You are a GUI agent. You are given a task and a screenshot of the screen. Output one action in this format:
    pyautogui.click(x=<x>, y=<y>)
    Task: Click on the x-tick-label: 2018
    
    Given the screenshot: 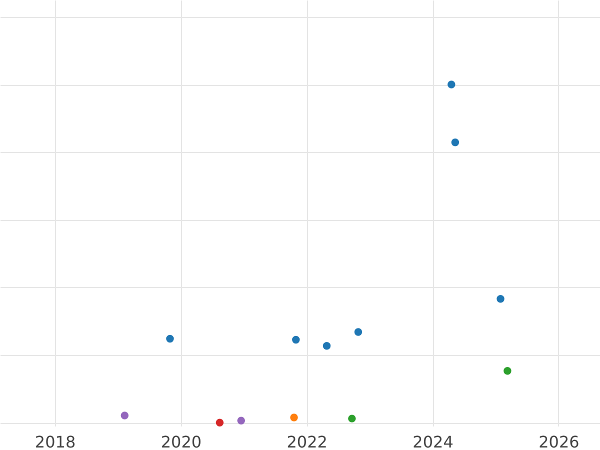 What is the action you would take?
    pyautogui.click(x=55, y=441)
    